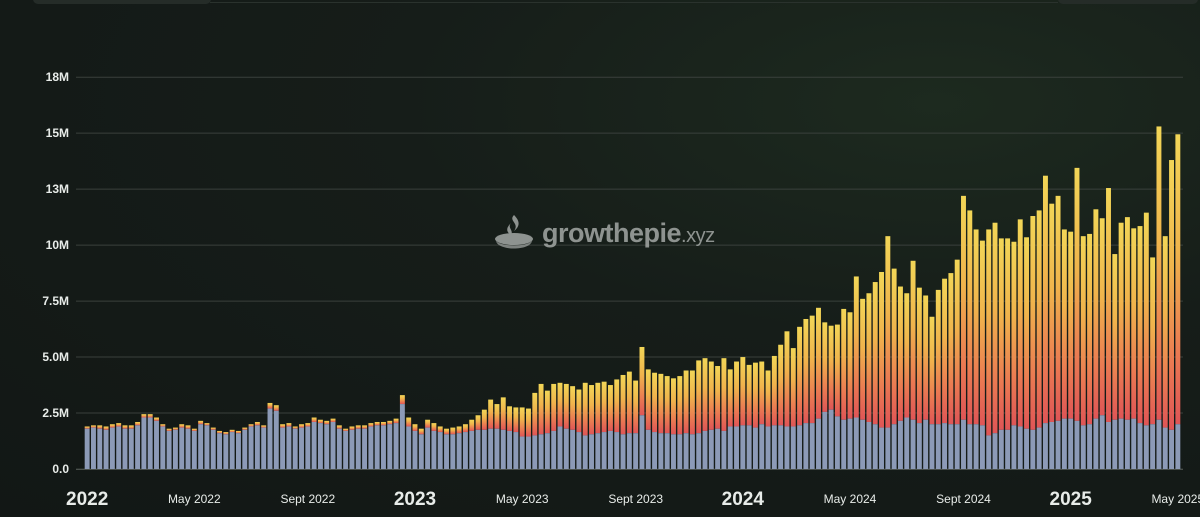 This screenshot has height=517, width=1200. What do you see at coordinates (57, 189) in the screenshot?
I see `y-tick-label: 13M` at bounding box center [57, 189].